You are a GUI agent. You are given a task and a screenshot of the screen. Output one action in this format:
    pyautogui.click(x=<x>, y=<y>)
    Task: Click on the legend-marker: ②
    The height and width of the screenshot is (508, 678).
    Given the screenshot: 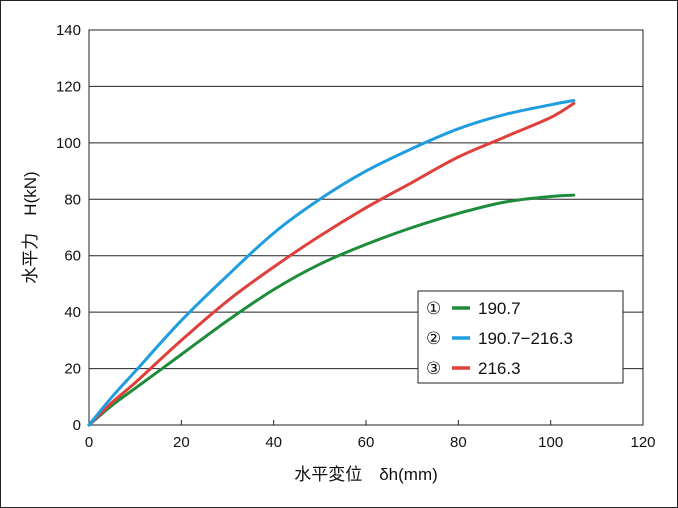 What is the action you would take?
    pyautogui.click(x=433, y=338)
    